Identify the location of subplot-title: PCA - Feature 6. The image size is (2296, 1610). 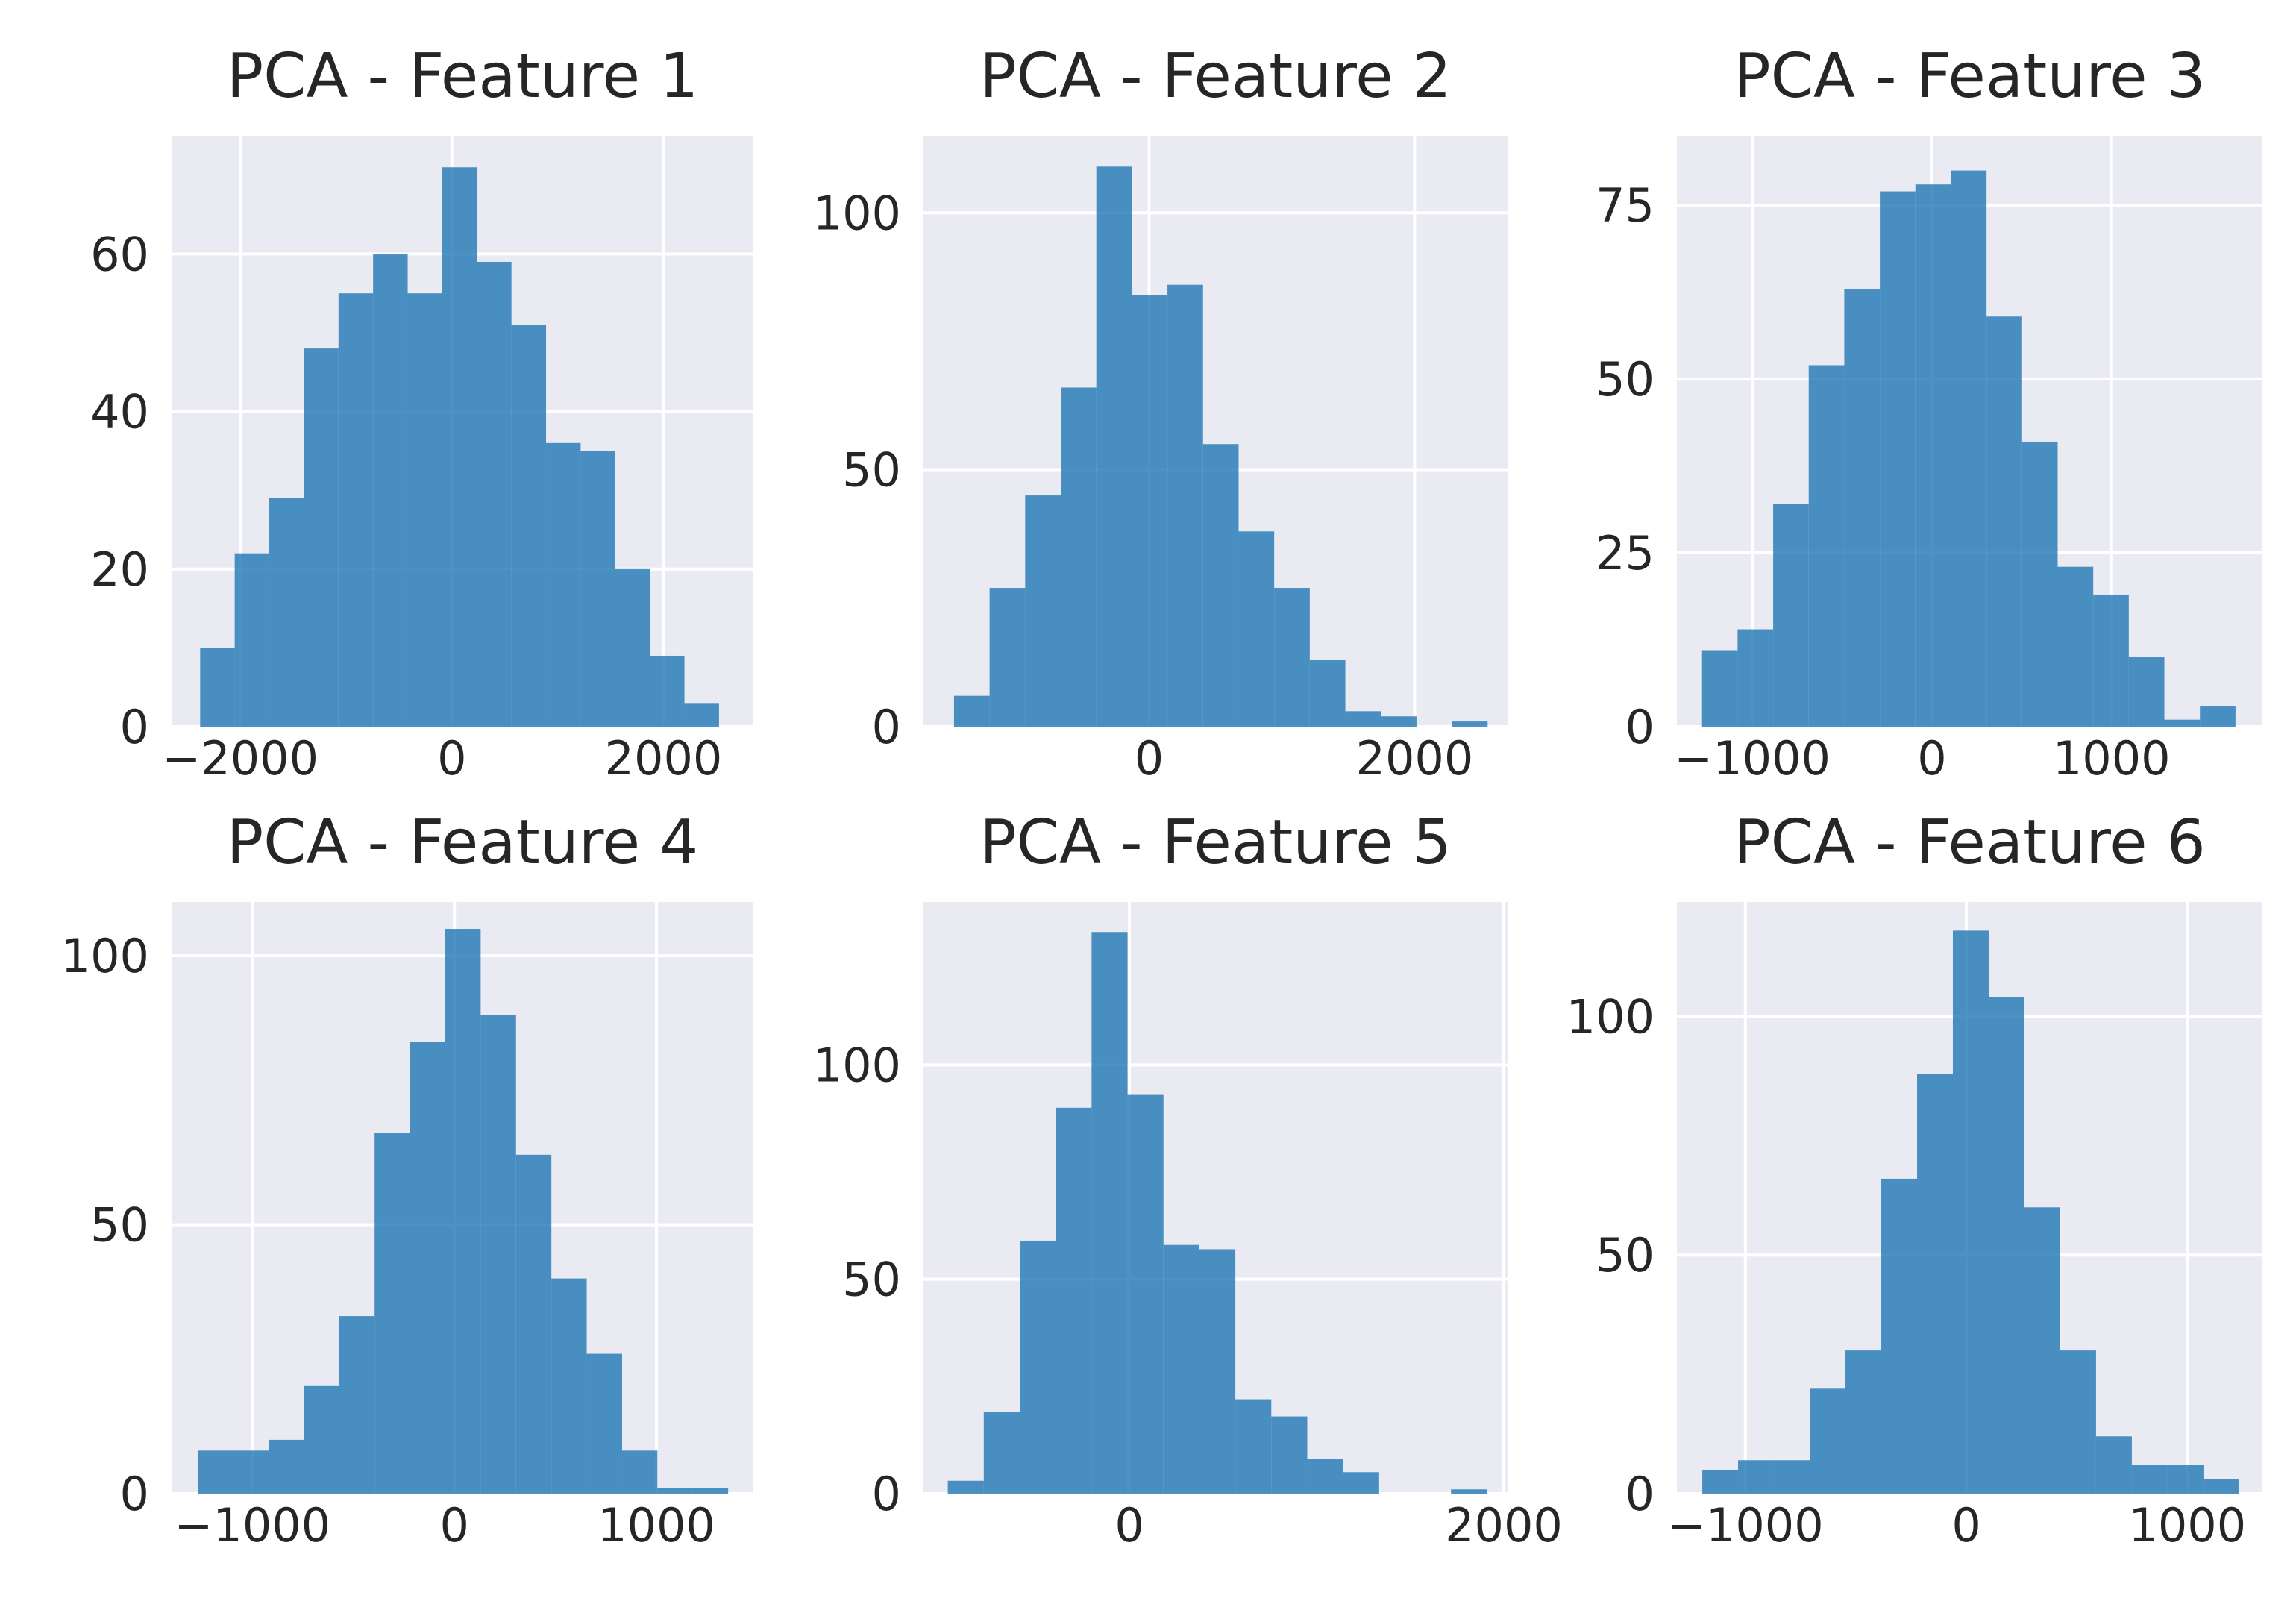
(1970, 842).